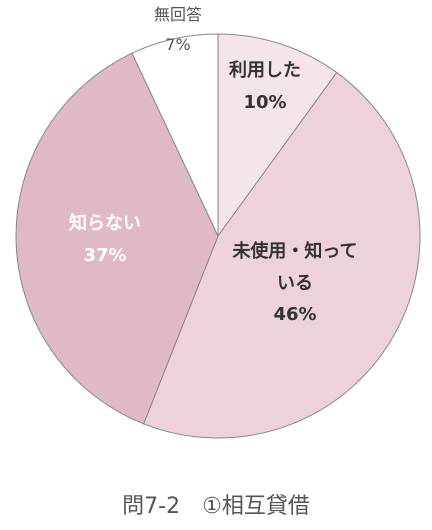 The height and width of the screenshot is (530, 432). I want to click on value-label: 10%, so click(265, 102).